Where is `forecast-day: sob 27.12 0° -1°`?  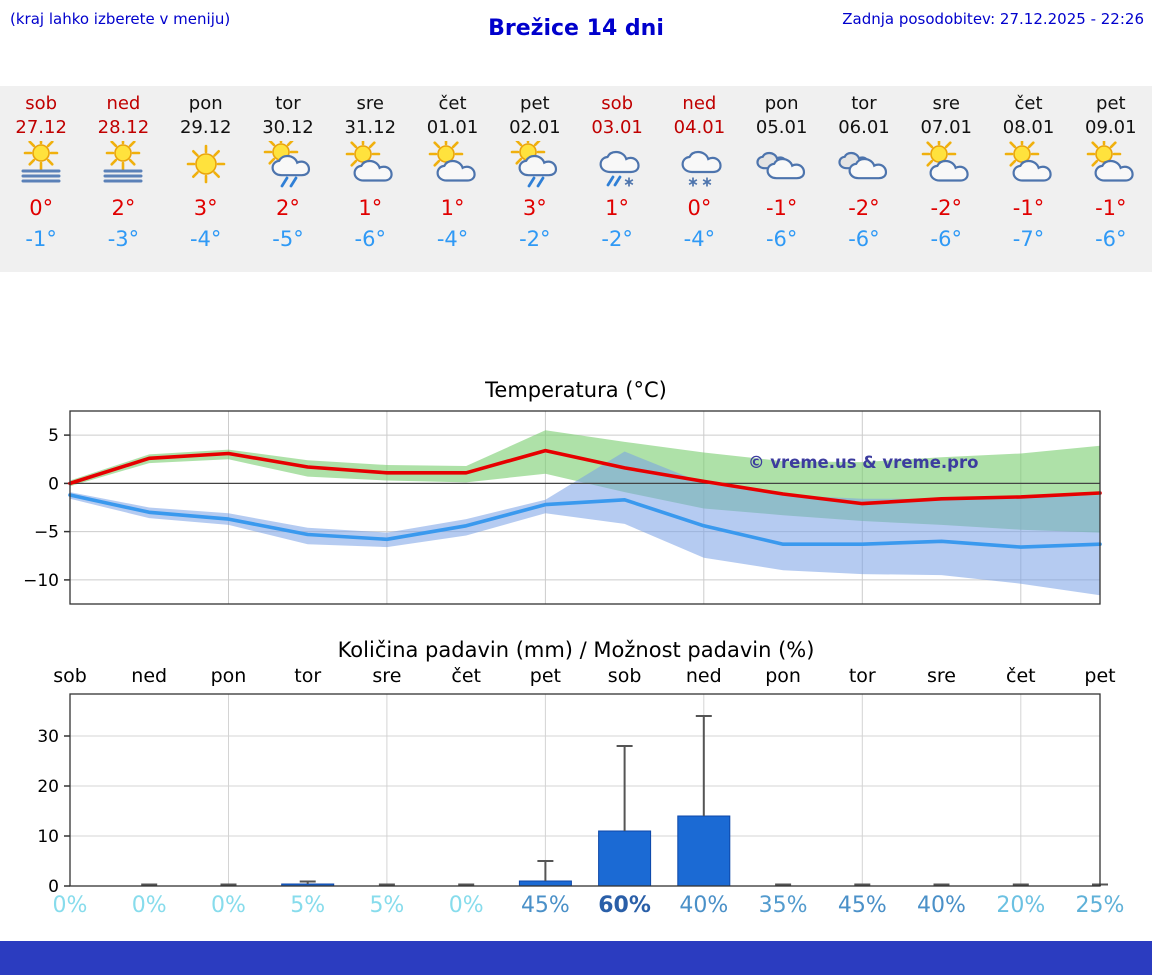 forecast-day: sob 27.12 0° -1° is located at coordinates (41, 182).